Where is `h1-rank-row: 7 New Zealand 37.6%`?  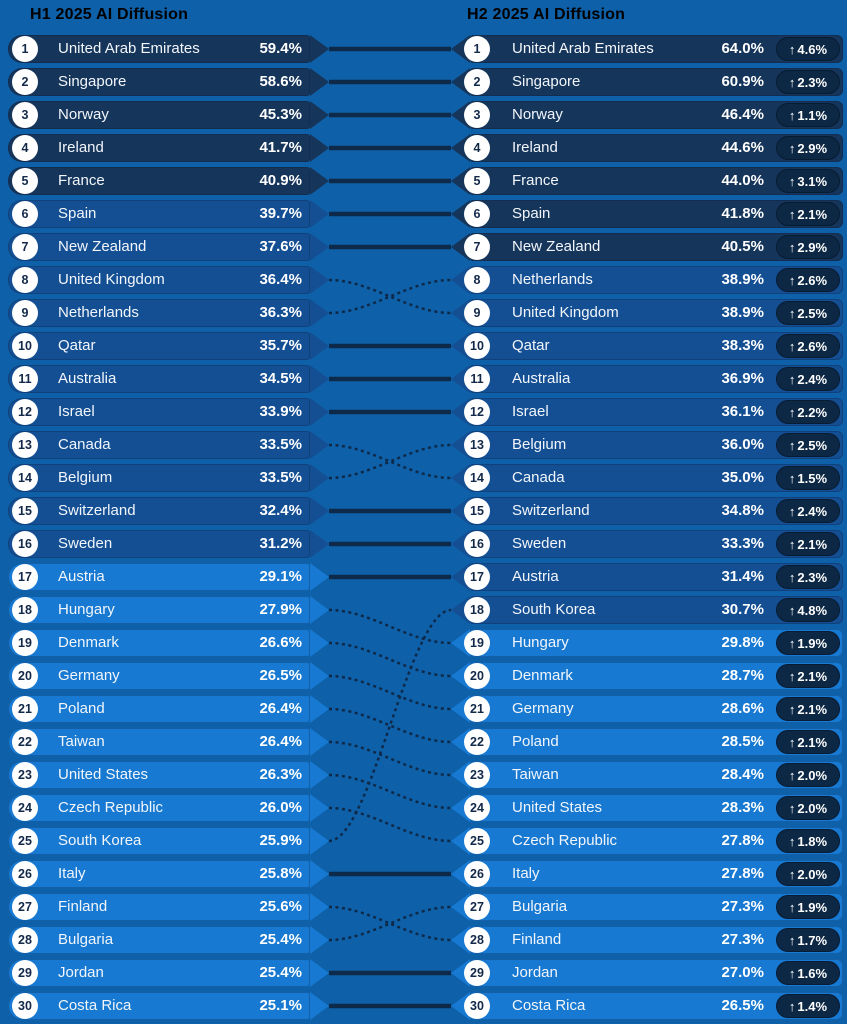 h1-rank-row: 7 New Zealand 37.6% is located at coordinates (168, 247).